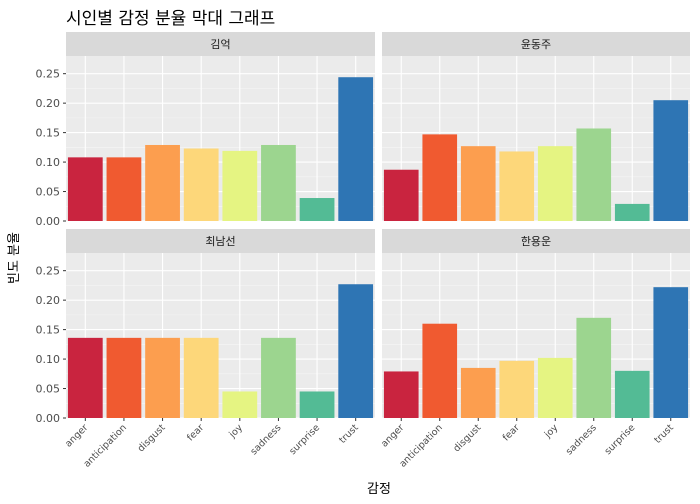 Image resolution: width=700 pixels, height=504 pixels. I want to click on facet-strip-label: 윤동주, so click(536, 44).